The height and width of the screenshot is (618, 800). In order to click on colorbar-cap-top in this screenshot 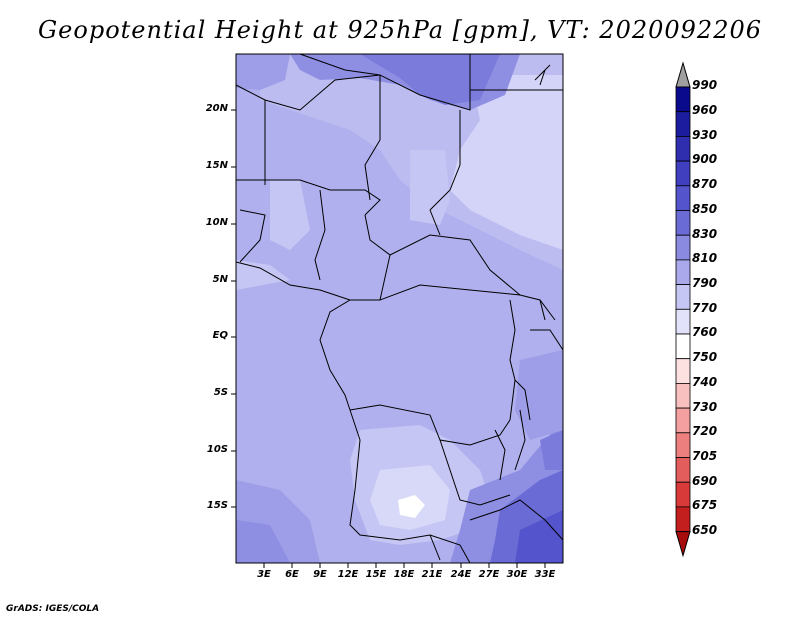, I will do `click(683, 74)`.